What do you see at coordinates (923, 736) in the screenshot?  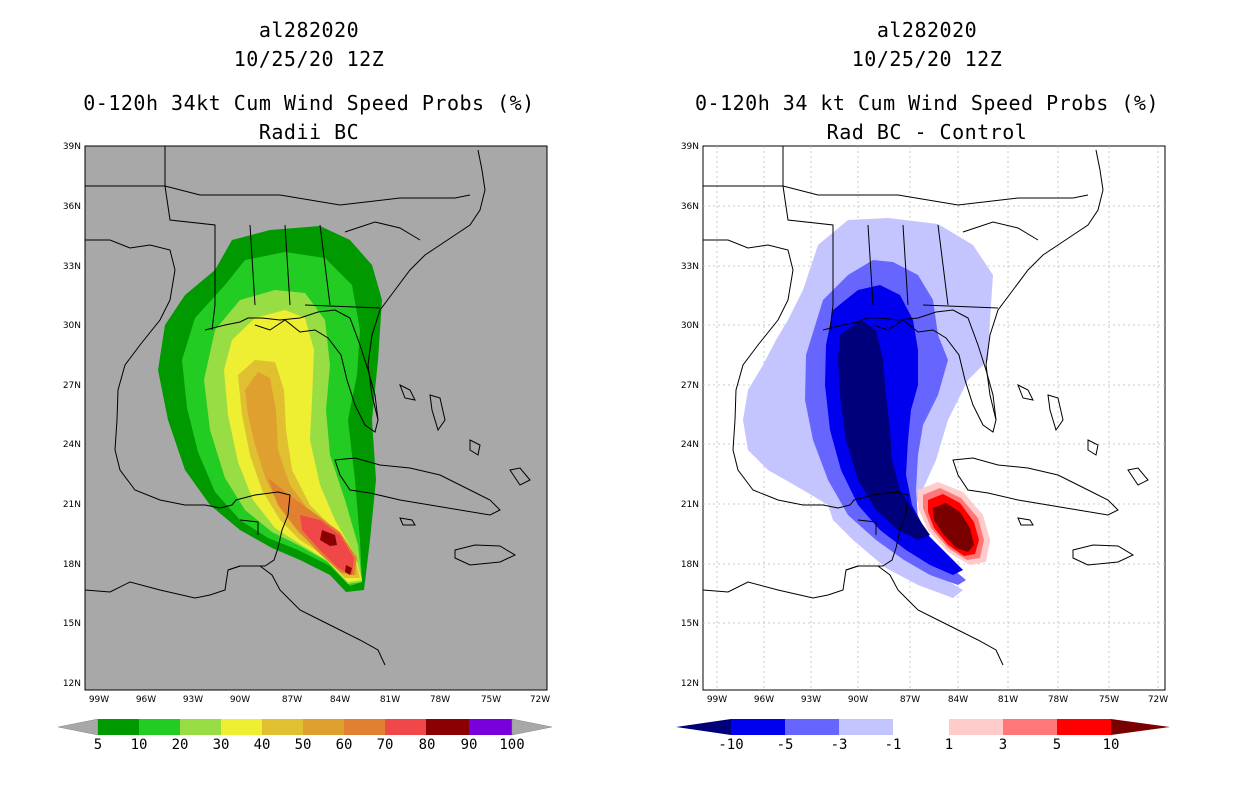 I see `colorbar: -10 -5 -3 -1 1 3 5 10` at bounding box center [923, 736].